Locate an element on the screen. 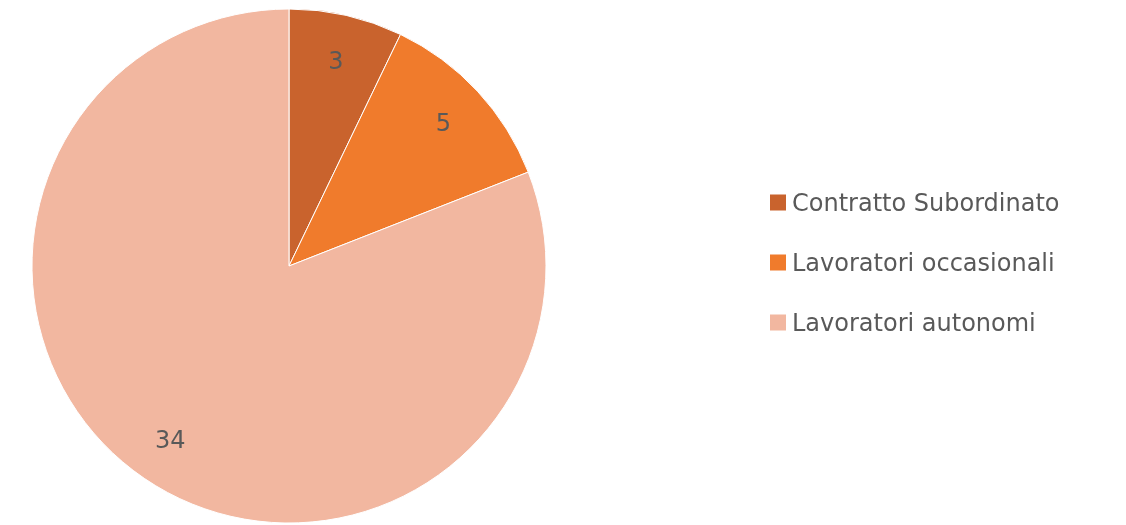 This screenshot has width=1126, height=525. legend-label: Lavoratori occasionali is located at coordinates (923, 262).